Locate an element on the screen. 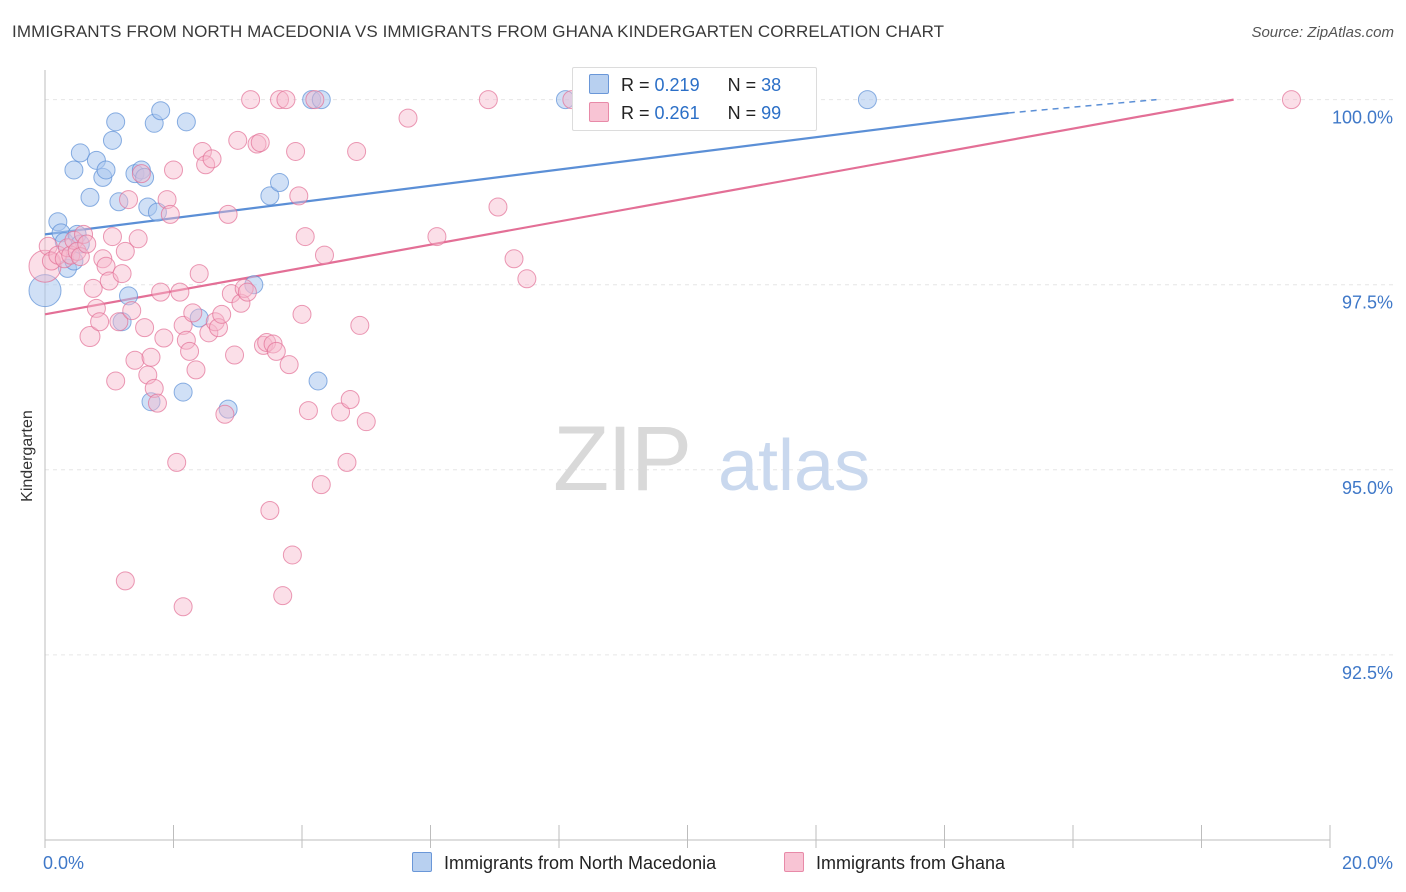 Image resolution: width=1406 pixels, height=892 pixels. x-tick-label-right: 20.0% is located at coordinates (1367, 863).